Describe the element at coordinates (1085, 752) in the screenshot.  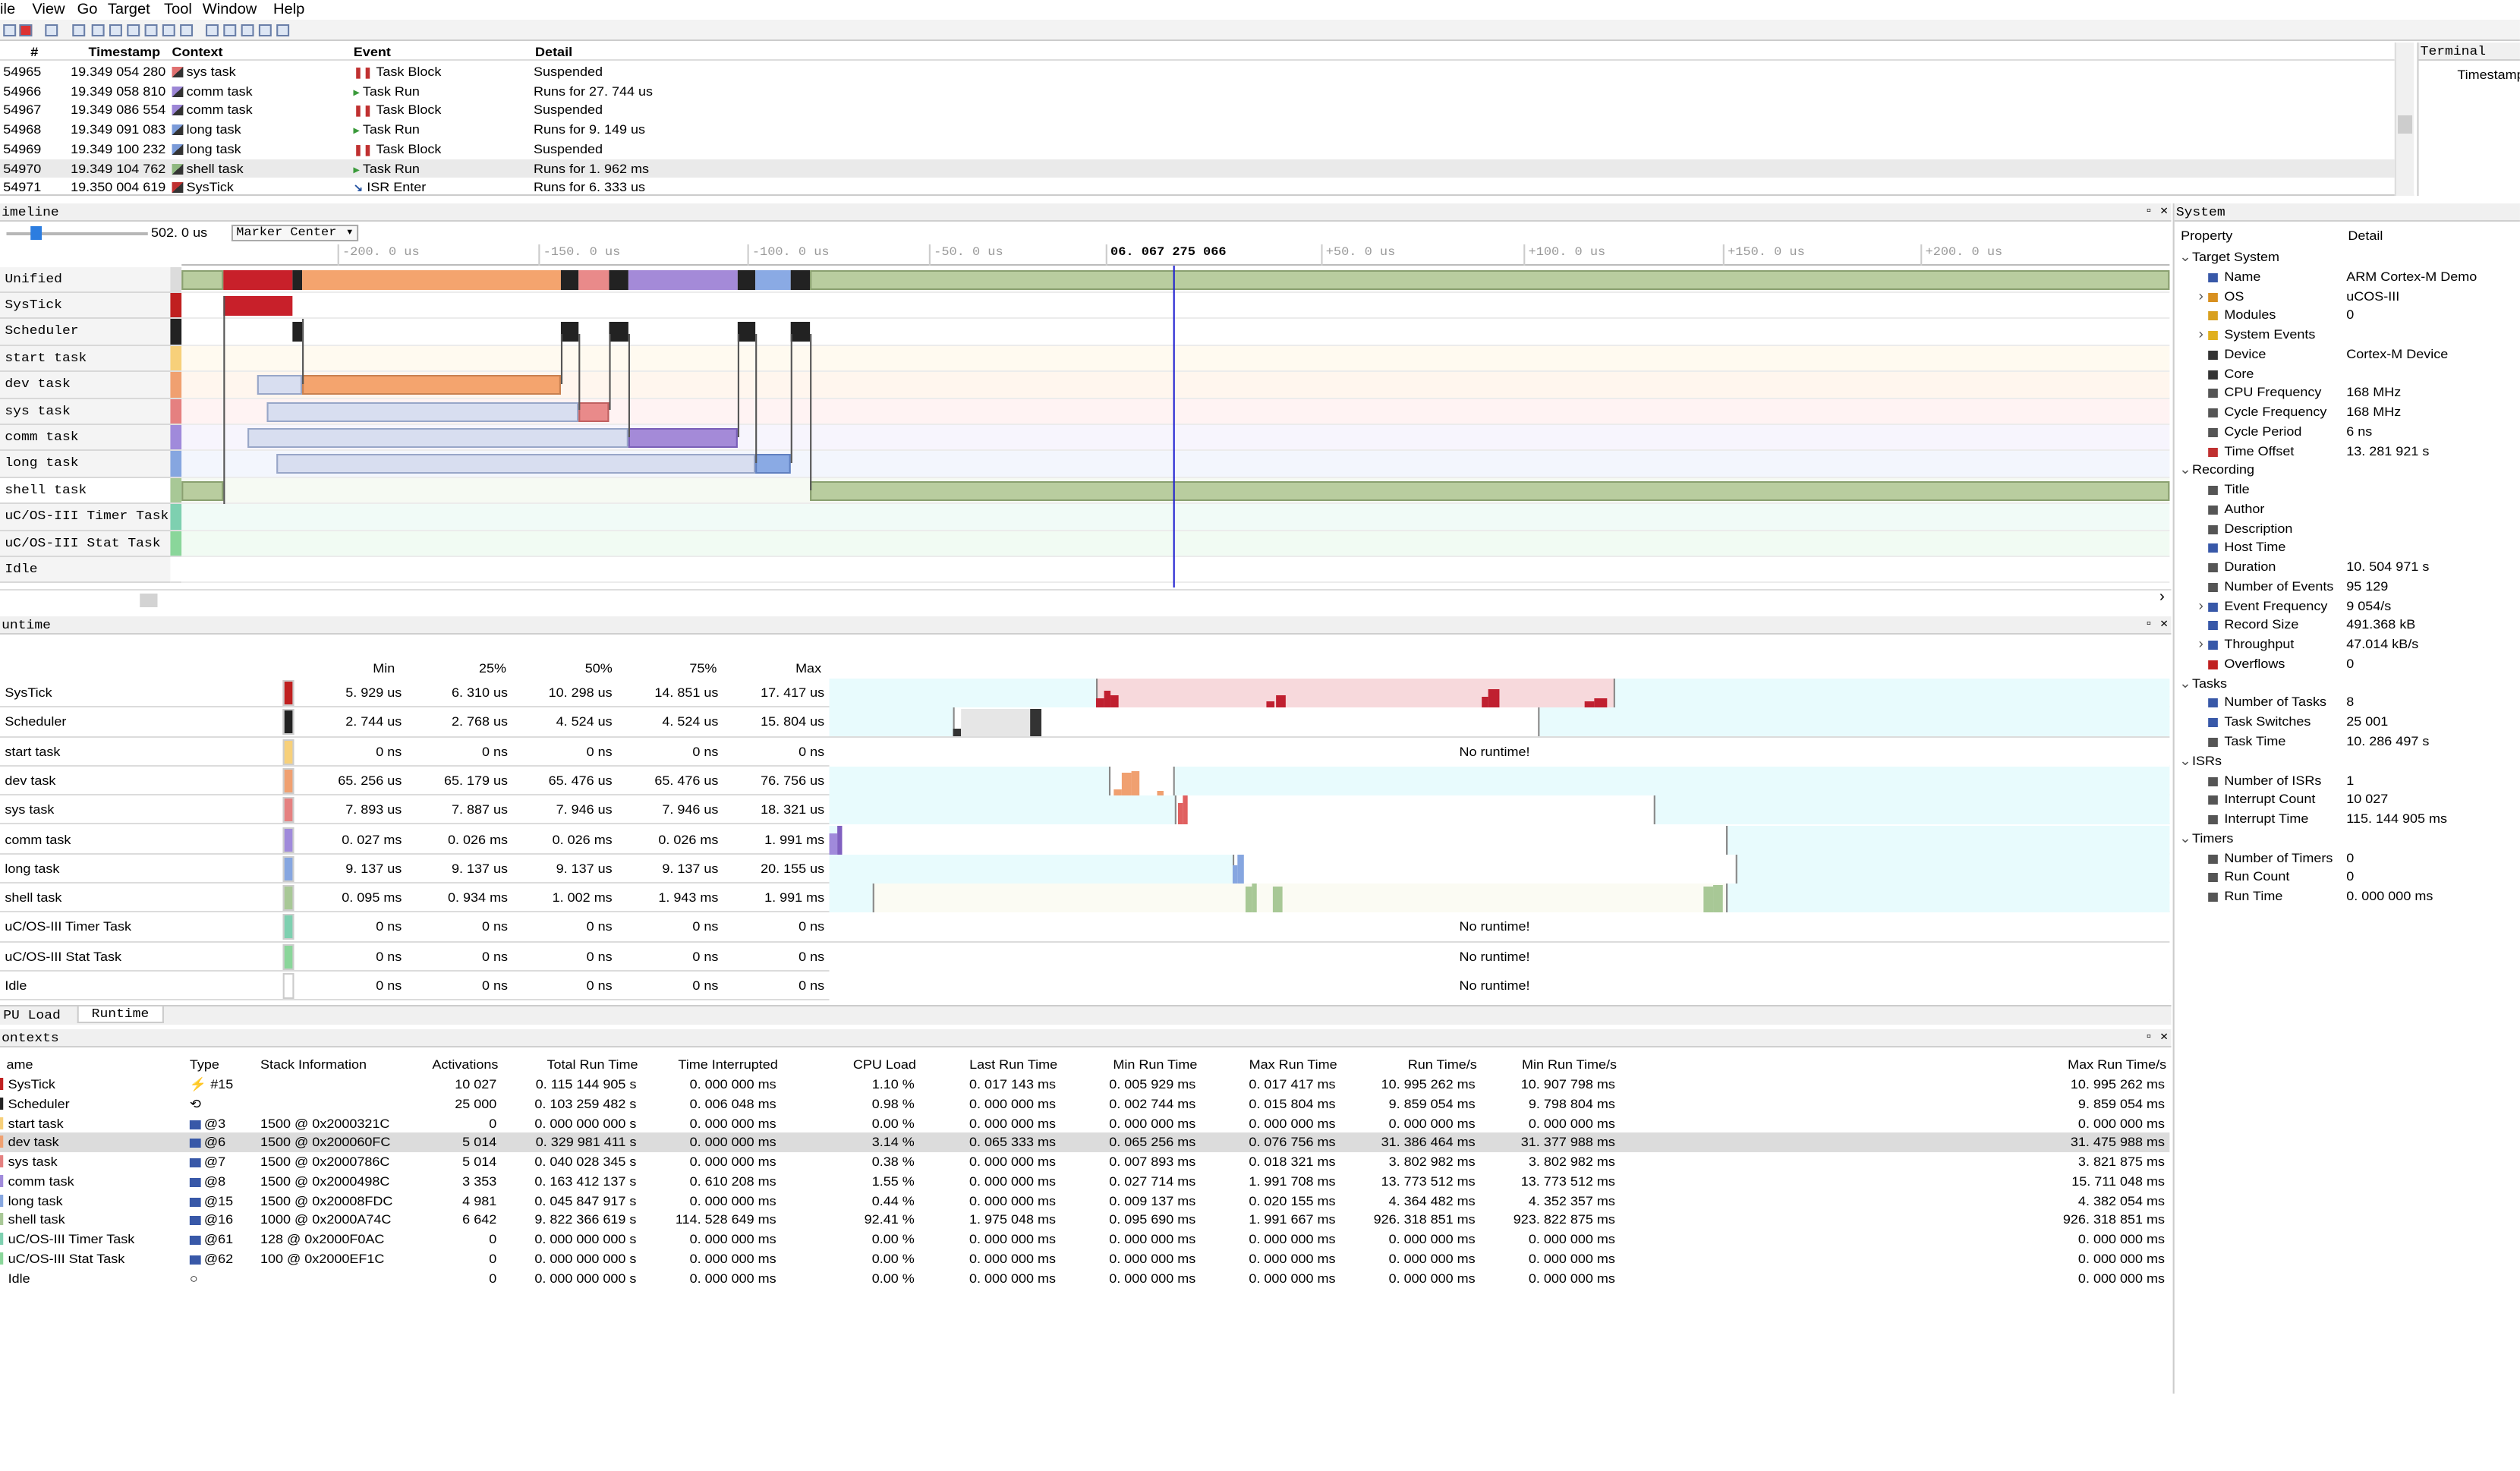
I see `runtime-row: start task 0 ns 0 ns 0 ns 0 ns 0 ns` at that location.